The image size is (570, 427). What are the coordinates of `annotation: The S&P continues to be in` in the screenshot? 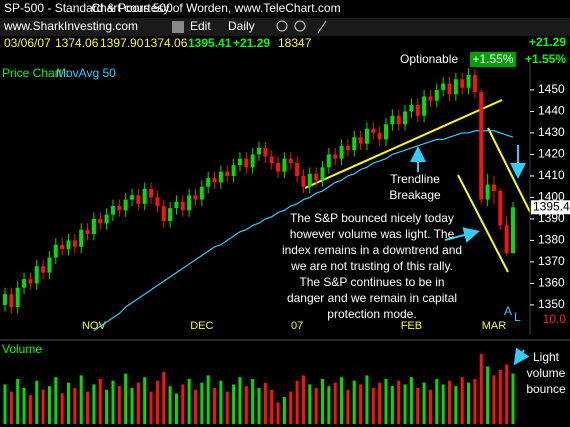 It's located at (371, 282).